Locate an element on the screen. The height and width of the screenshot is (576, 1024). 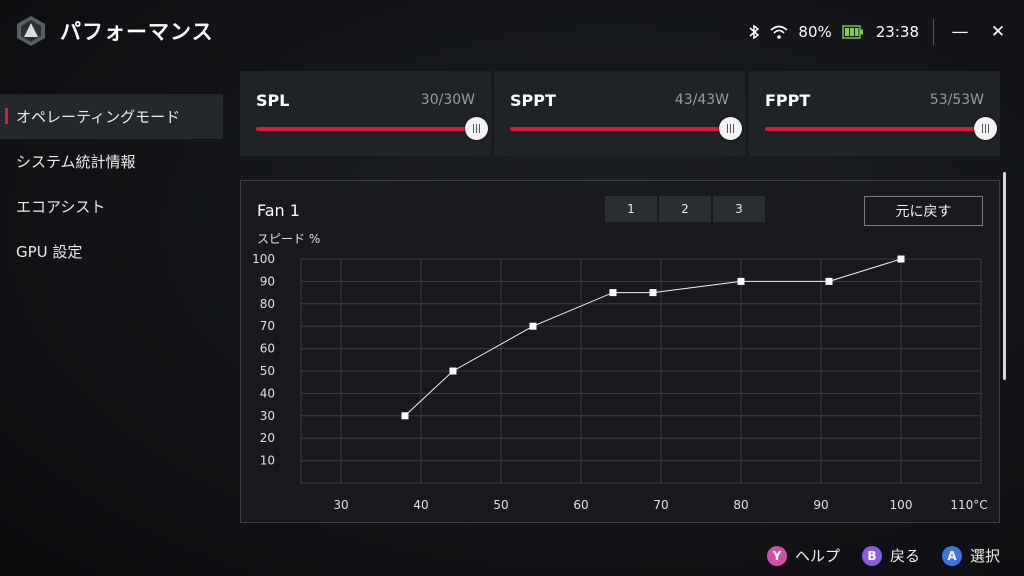
y-button-icon: Y is located at coordinates (776, 555).